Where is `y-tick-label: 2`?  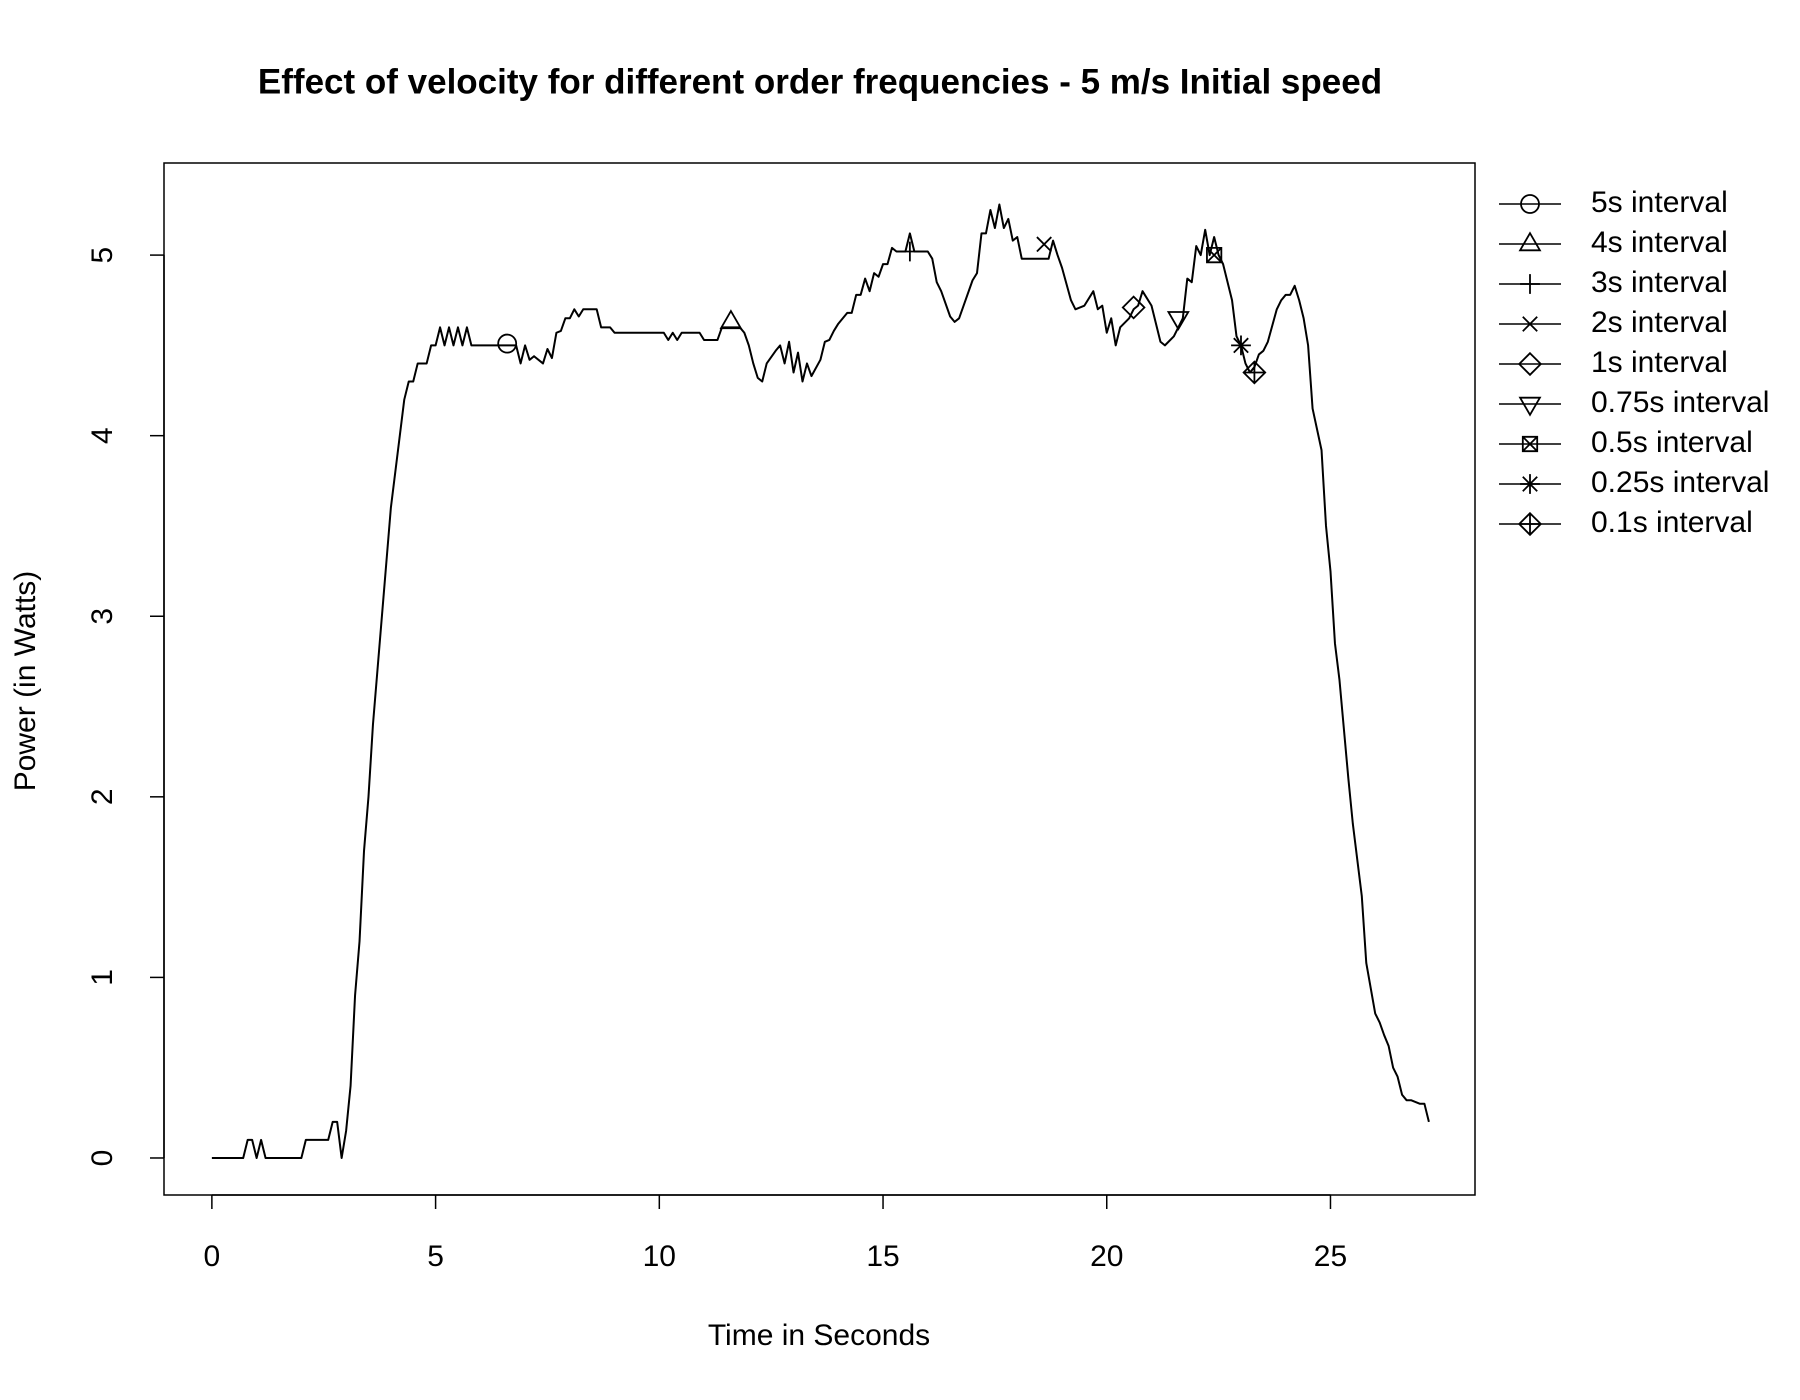 y-tick-label: 2 is located at coordinates (102, 796).